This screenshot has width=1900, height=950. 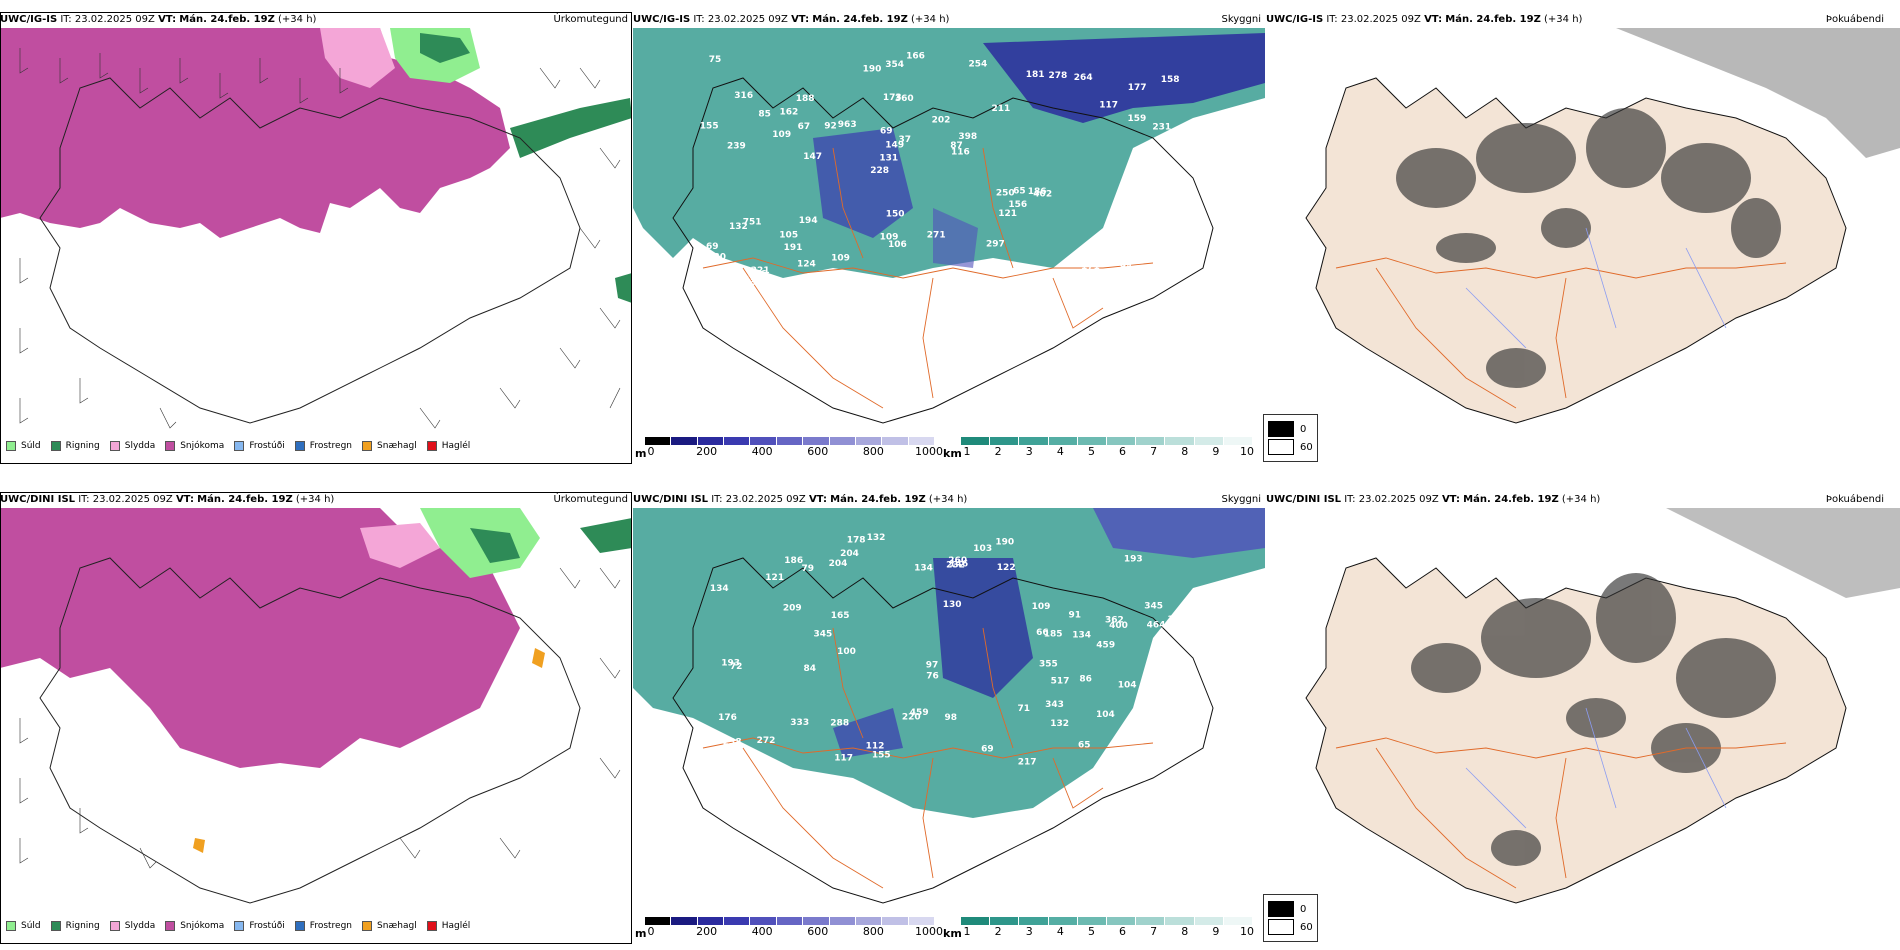 What do you see at coordinates (762, 451) in the screenshot?
I see `colorbar-tick: 400` at bounding box center [762, 451].